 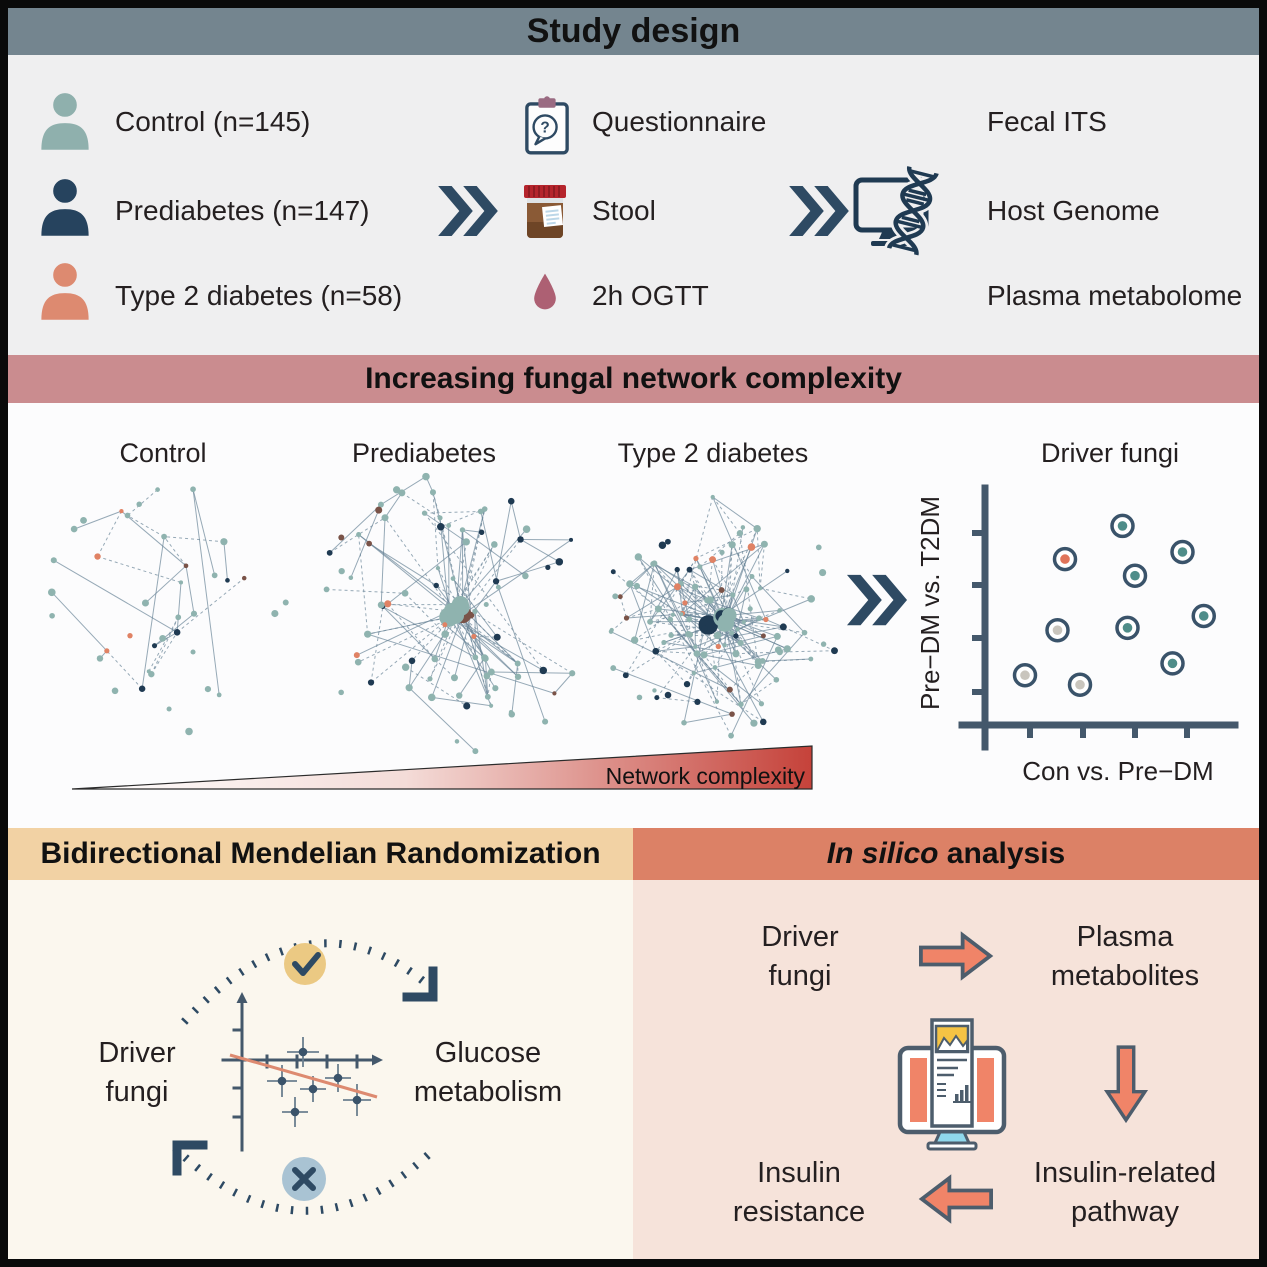 I want to click on insilico-section-header: In silico analysis, so click(x=946, y=854).